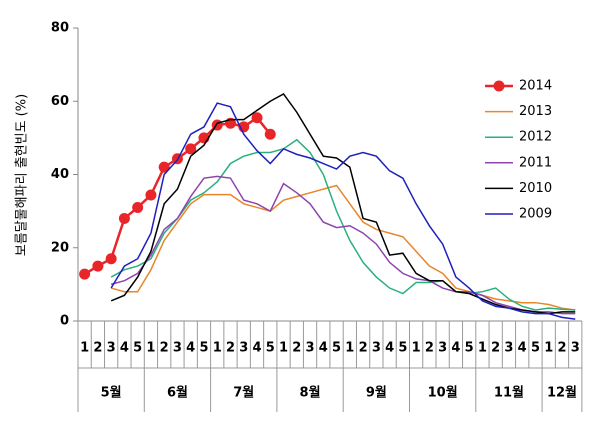 This screenshot has width=601, height=432. I want to click on y-tick-label: 0, so click(64, 321).